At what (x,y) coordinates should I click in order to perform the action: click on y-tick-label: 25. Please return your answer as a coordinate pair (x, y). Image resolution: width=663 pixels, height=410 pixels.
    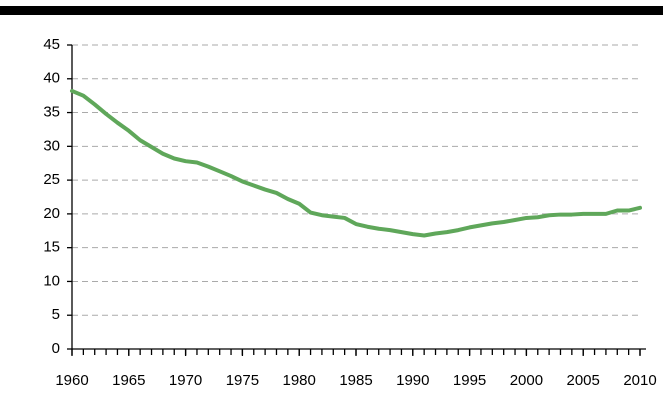
    Looking at the image, I should click on (51, 179).